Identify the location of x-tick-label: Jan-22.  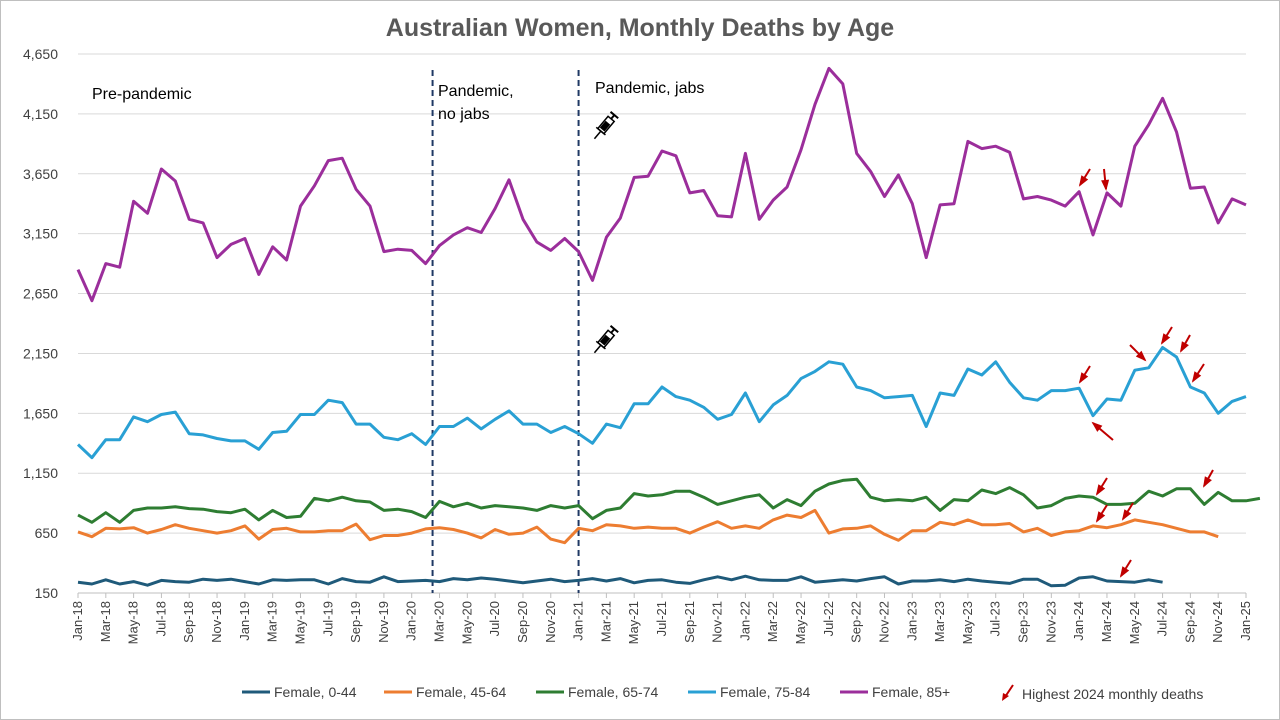
(744, 621).